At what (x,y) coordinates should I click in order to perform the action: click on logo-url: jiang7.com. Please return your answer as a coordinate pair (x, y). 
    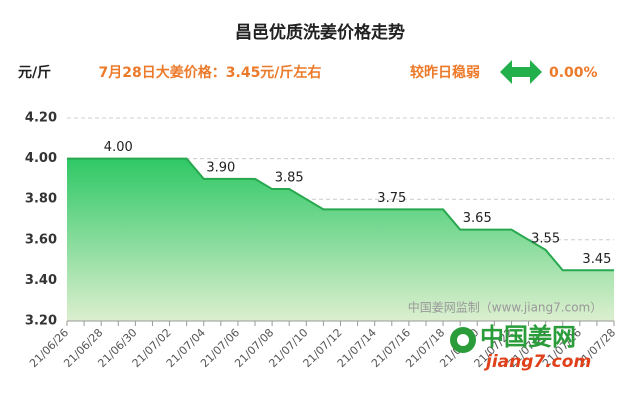
    Looking at the image, I should click on (537, 362).